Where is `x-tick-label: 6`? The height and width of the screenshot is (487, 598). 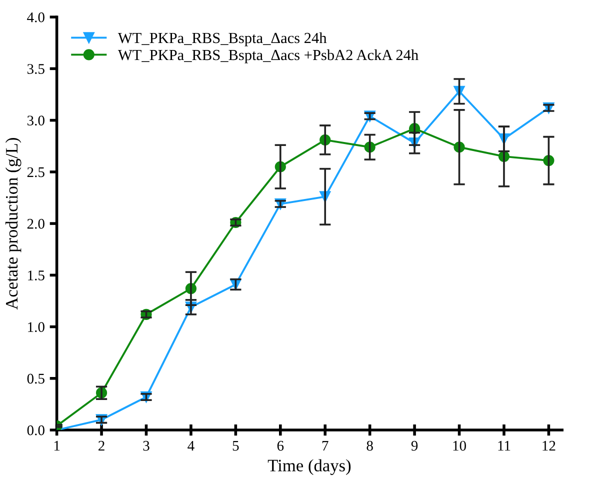
x-tick-label: 6 is located at coordinates (280, 445).